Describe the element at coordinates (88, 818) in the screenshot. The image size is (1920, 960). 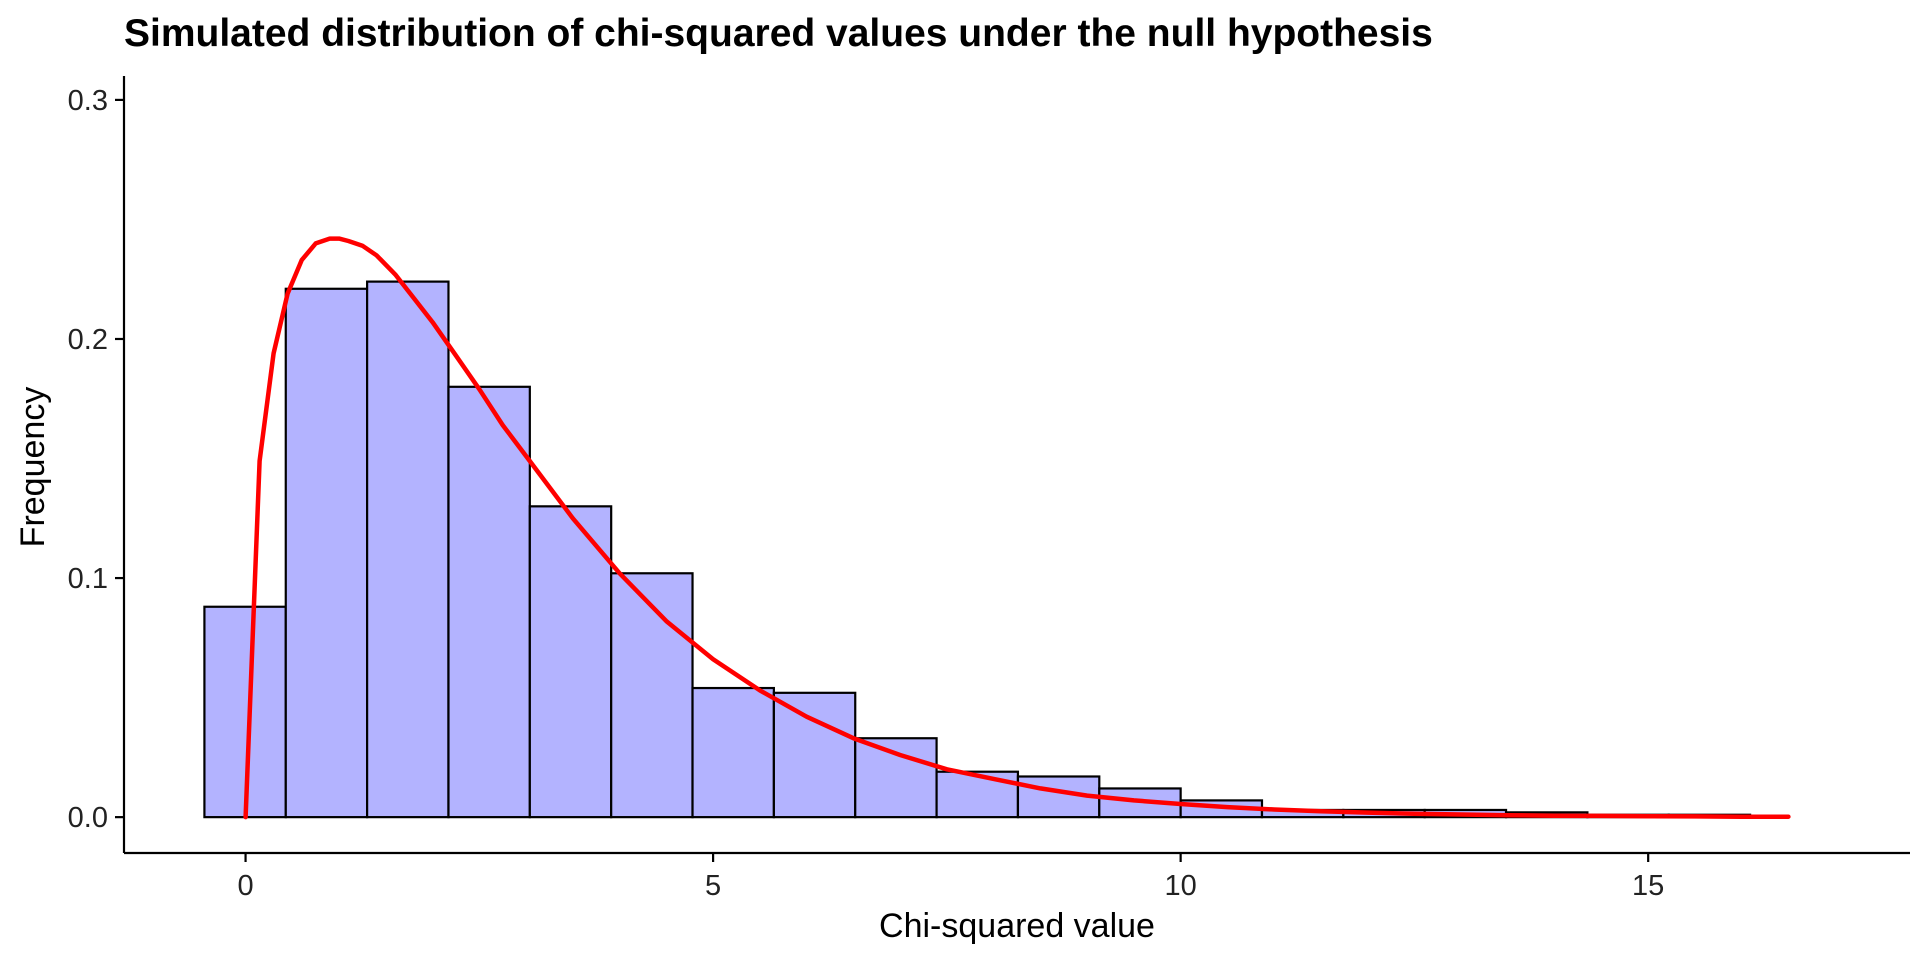
I see `y-tick-label: 0.0` at that location.